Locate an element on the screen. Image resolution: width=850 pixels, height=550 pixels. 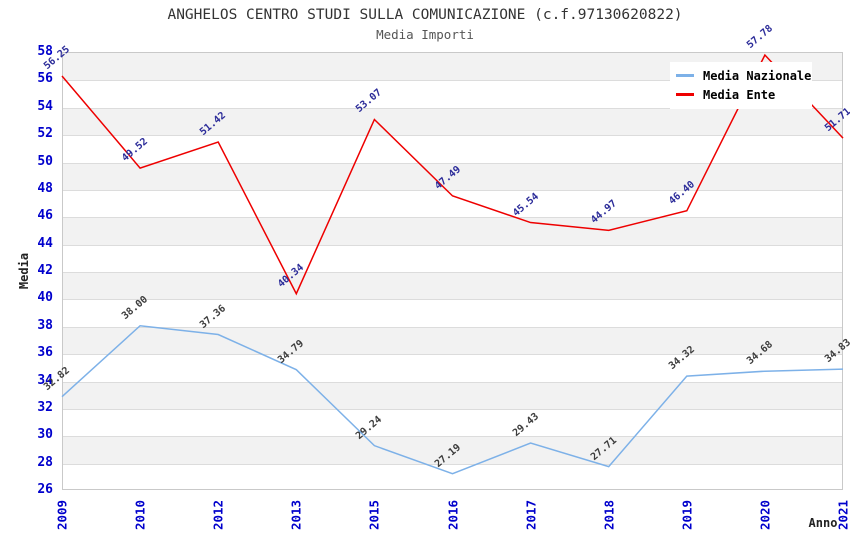
legend-label: Media Ente is located at coordinates (739, 94).